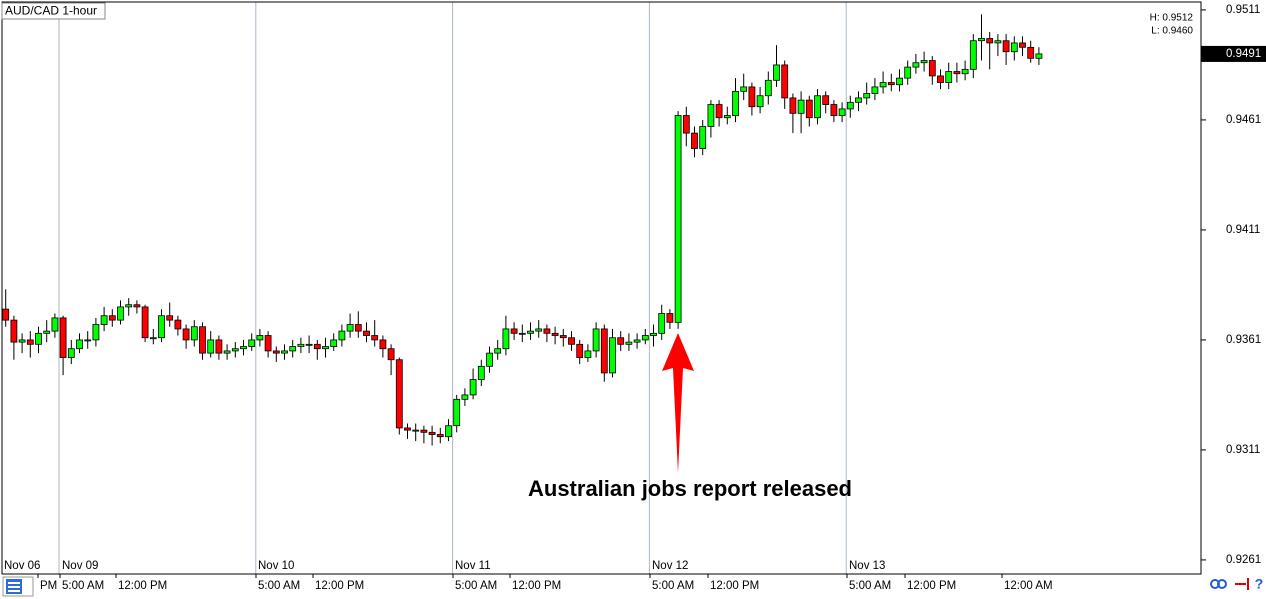 Image resolution: width=1266 pixels, height=599 pixels. What do you see at coordinates (1259, 584) in the screenshot?
I see `help-icon: ?` at bounding box center [1259, 584].